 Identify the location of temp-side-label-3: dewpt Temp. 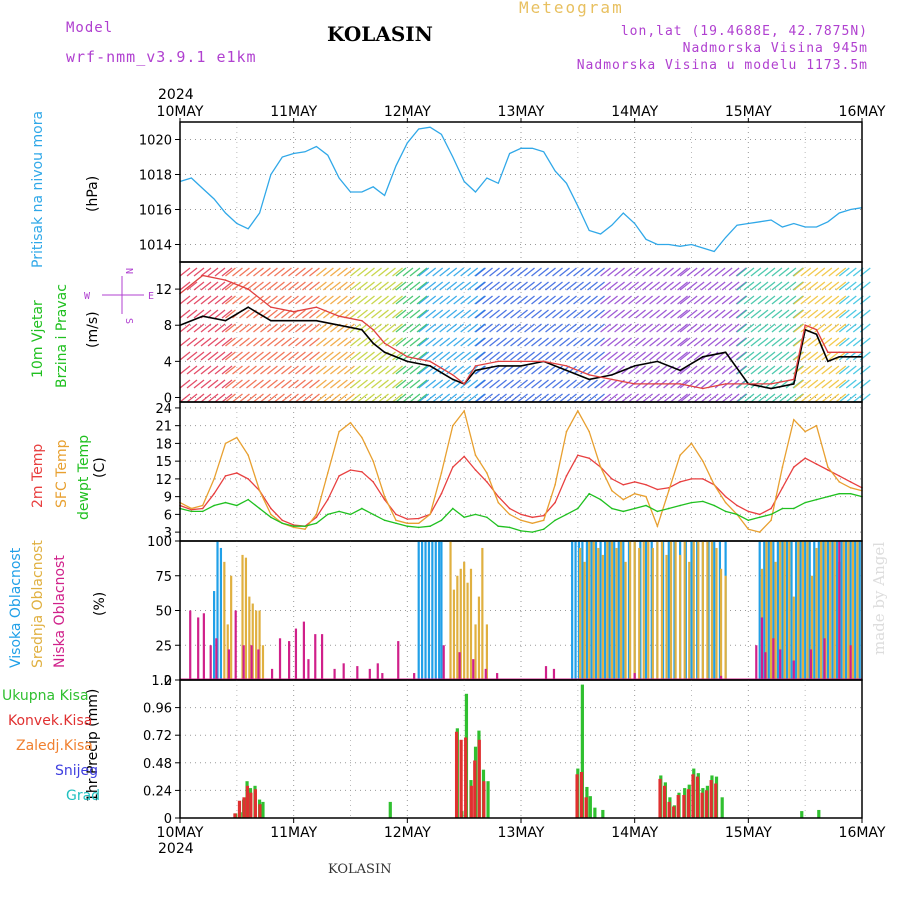
(84, 477).